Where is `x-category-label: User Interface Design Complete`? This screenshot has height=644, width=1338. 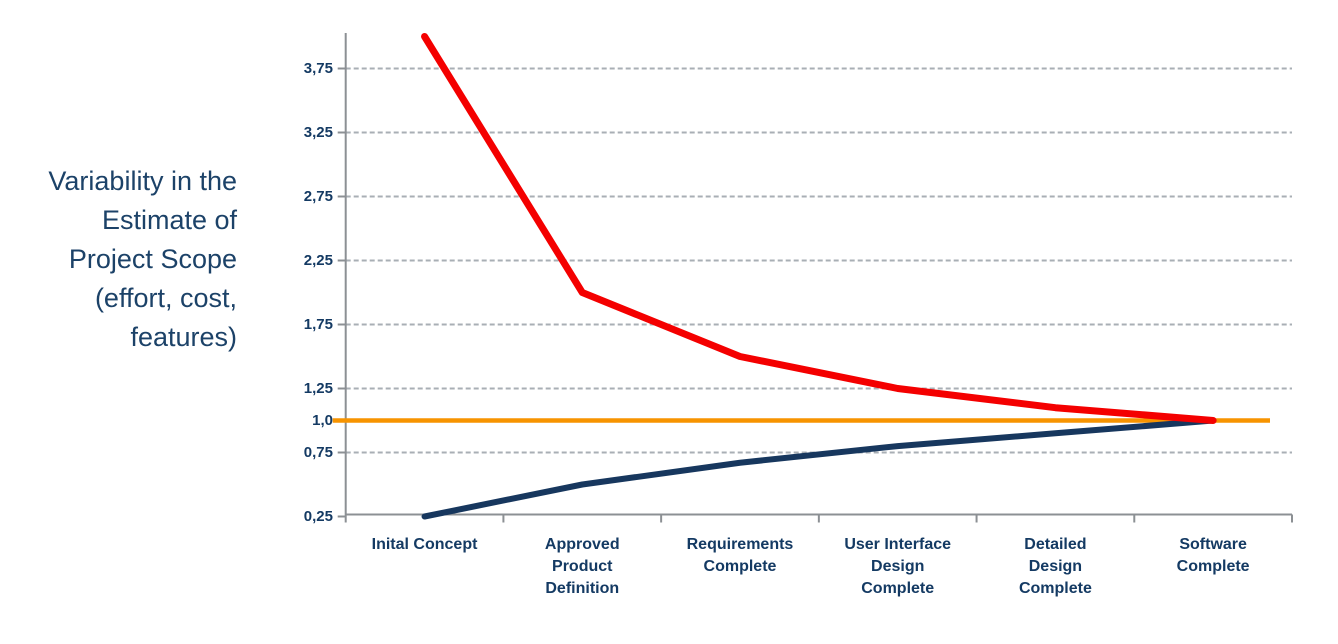 x-category-label: User Interface Design Complete is located at coordinates (898, 566).